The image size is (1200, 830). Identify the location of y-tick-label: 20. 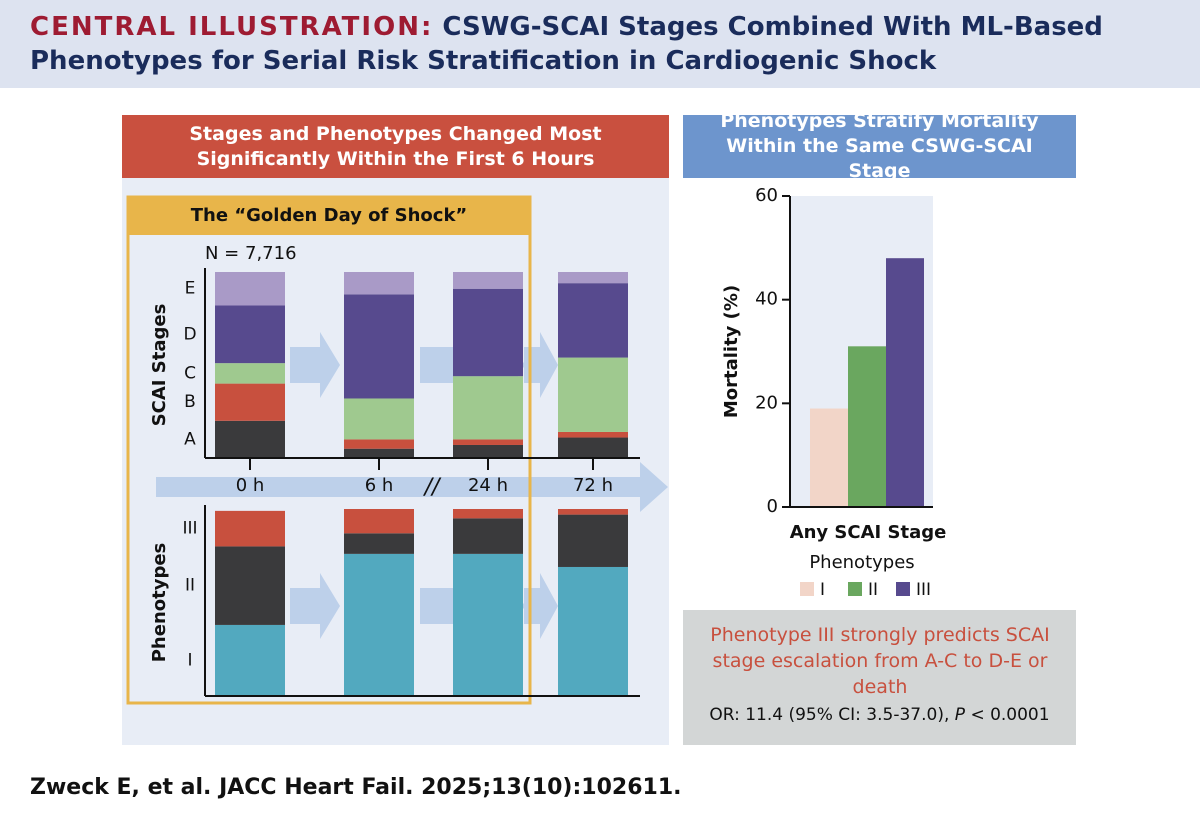
(766, 402).